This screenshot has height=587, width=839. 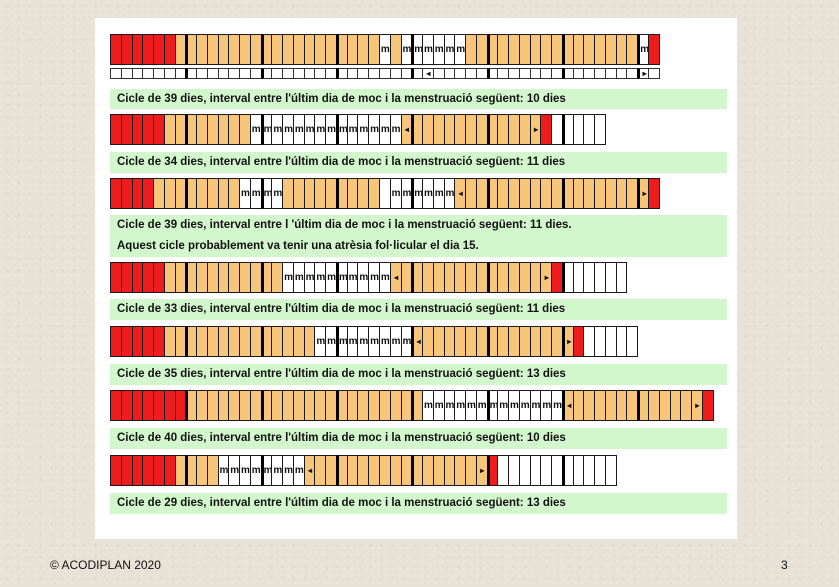 I want to click on cycle-bar-2: m m m m m m m m m m m m m m ◂ ▸, so click(x=358, y=129).